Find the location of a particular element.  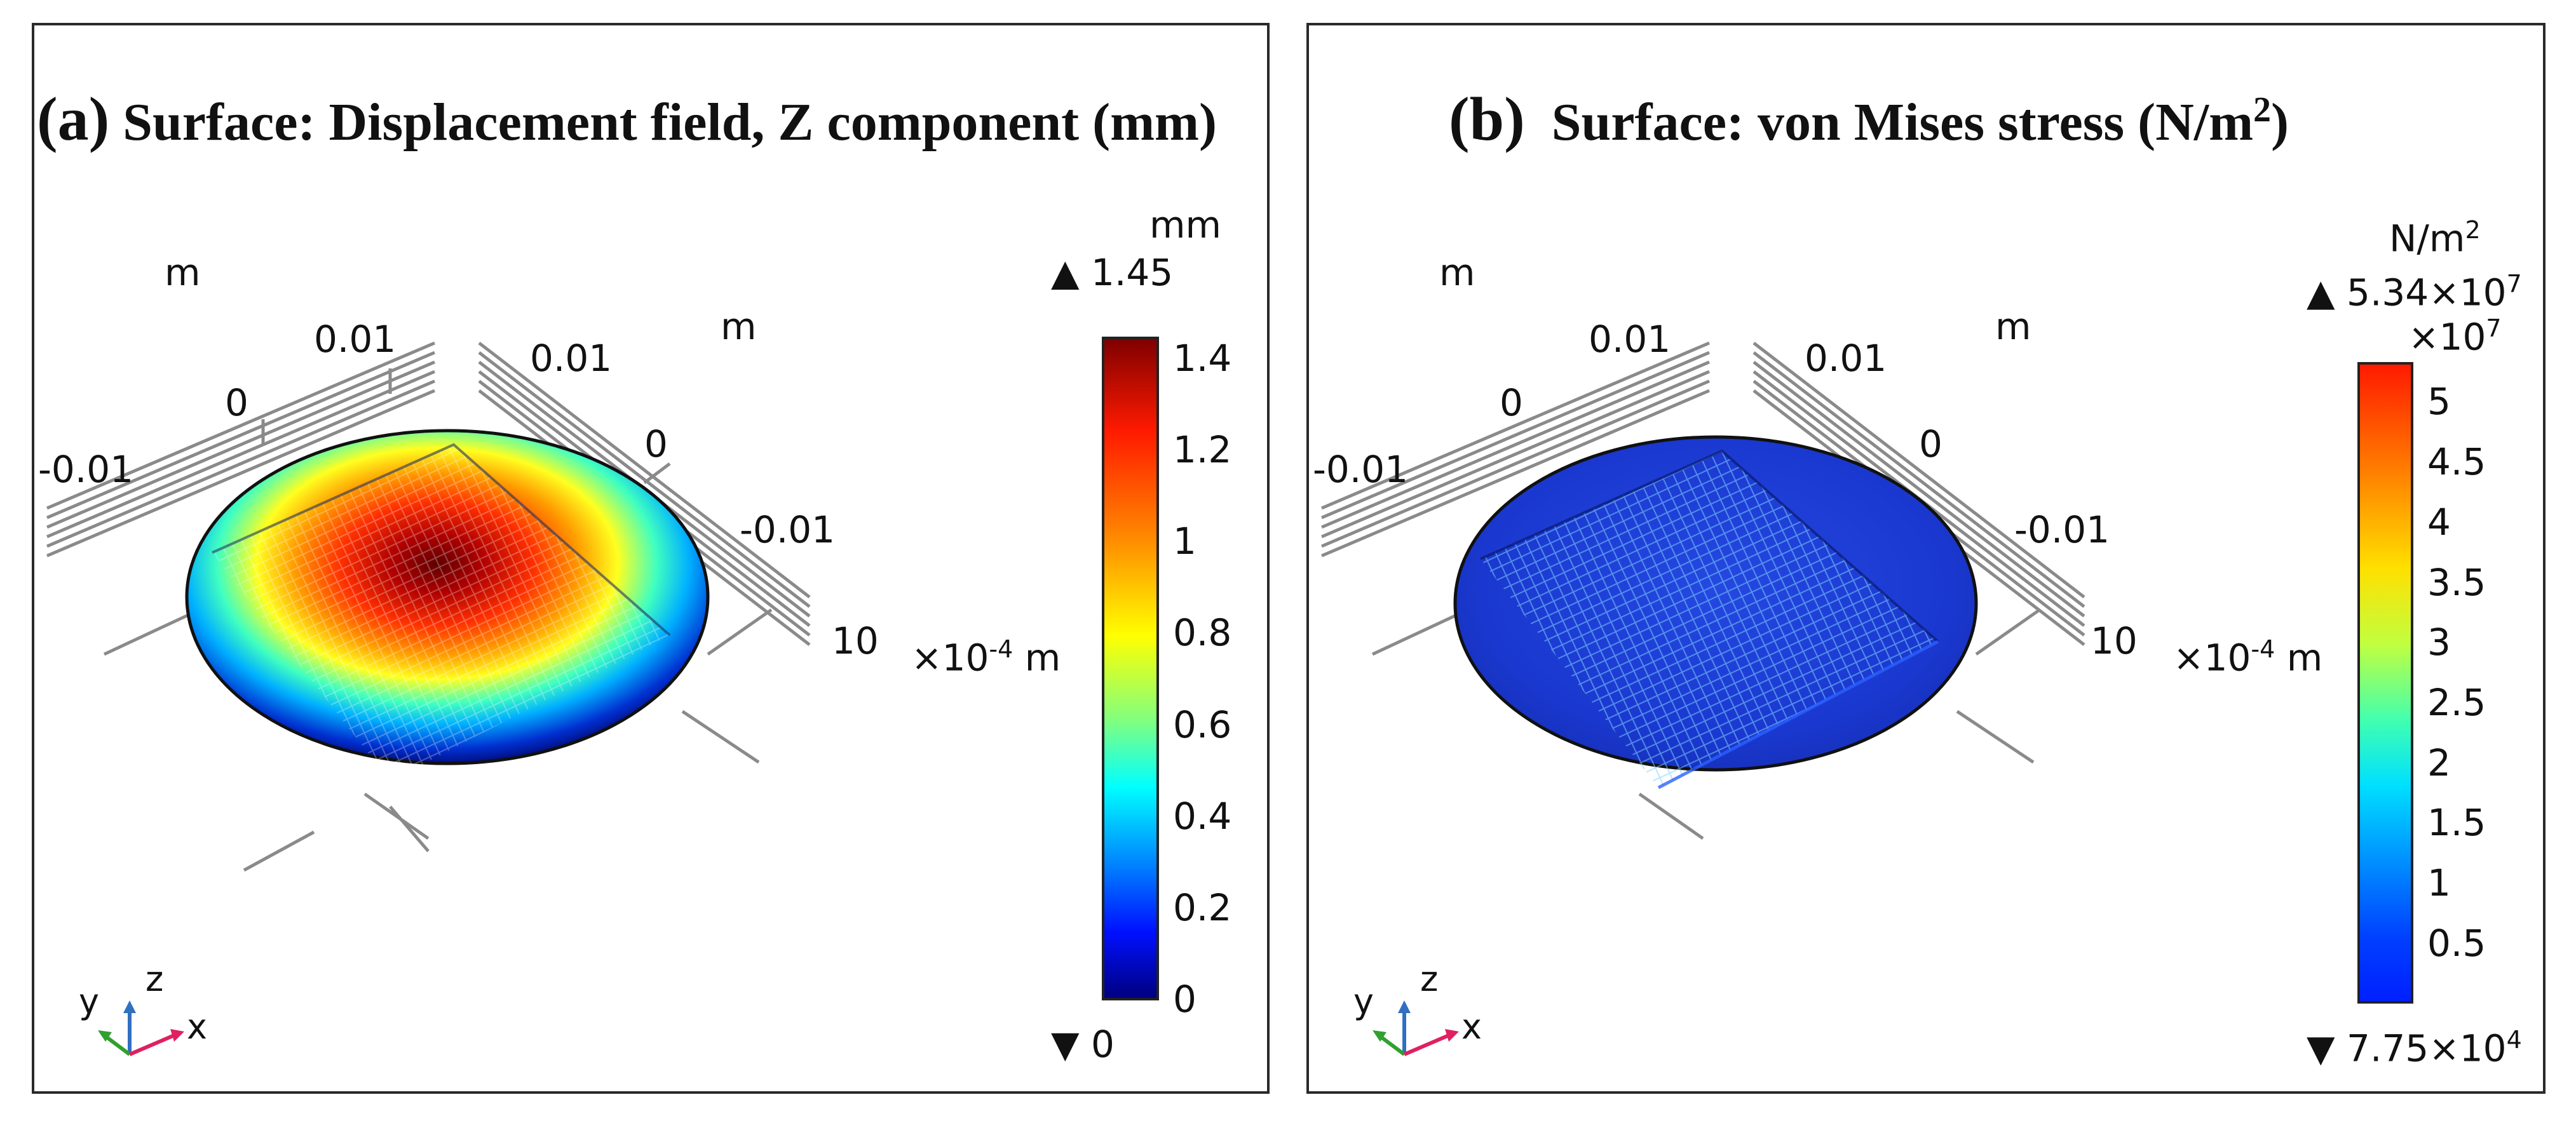

colorbar-tick: 1.5 is located at coordinates (2456, 823).